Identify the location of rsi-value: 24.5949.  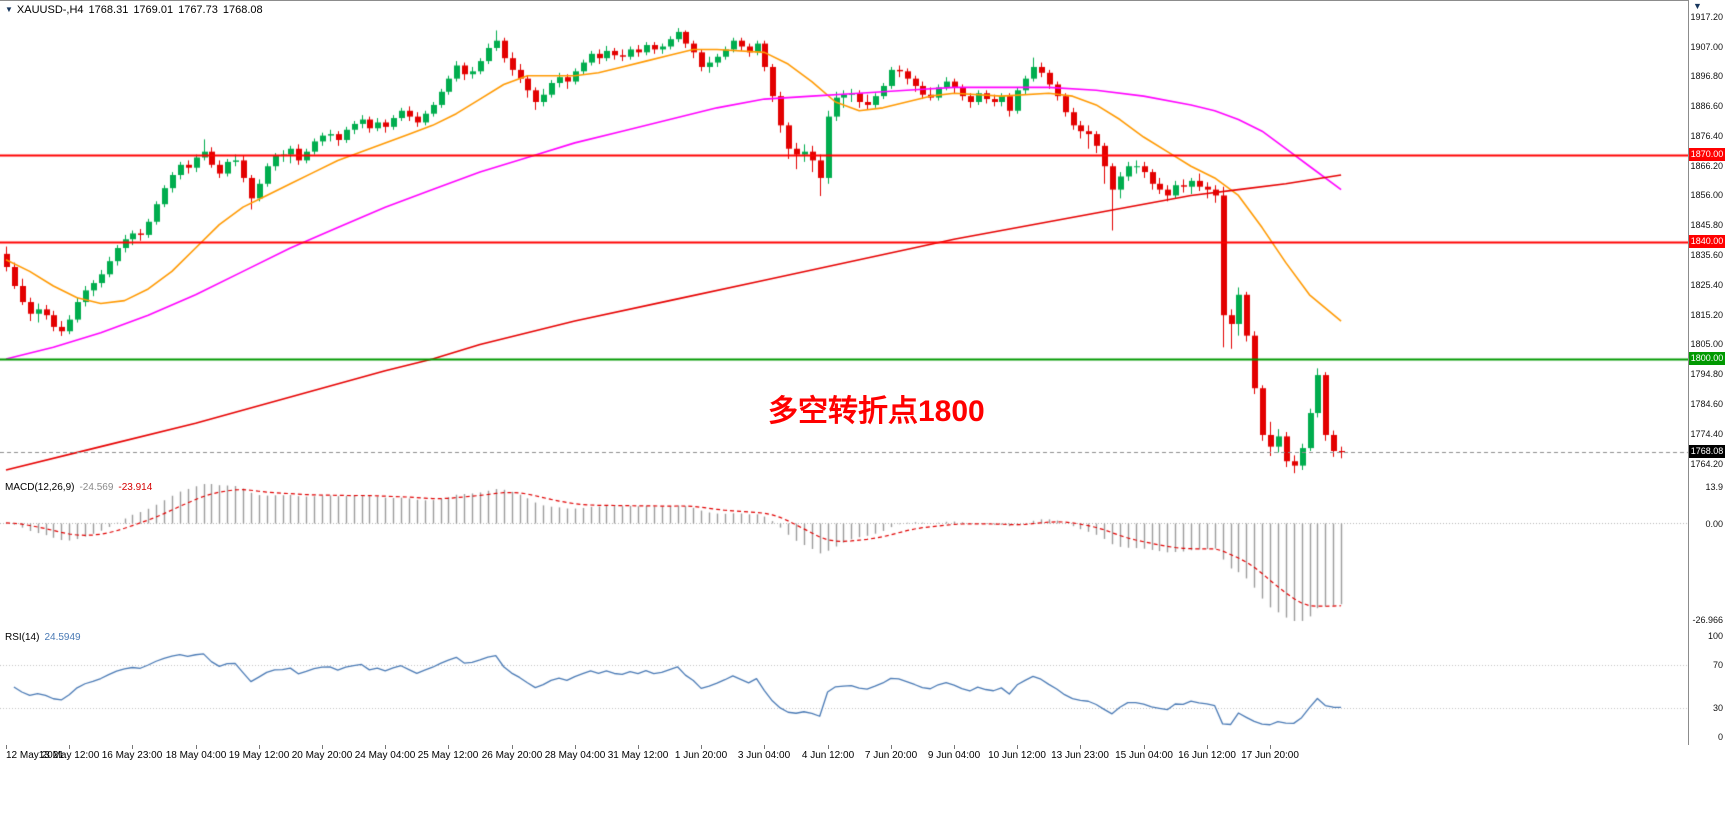
(62, 637).